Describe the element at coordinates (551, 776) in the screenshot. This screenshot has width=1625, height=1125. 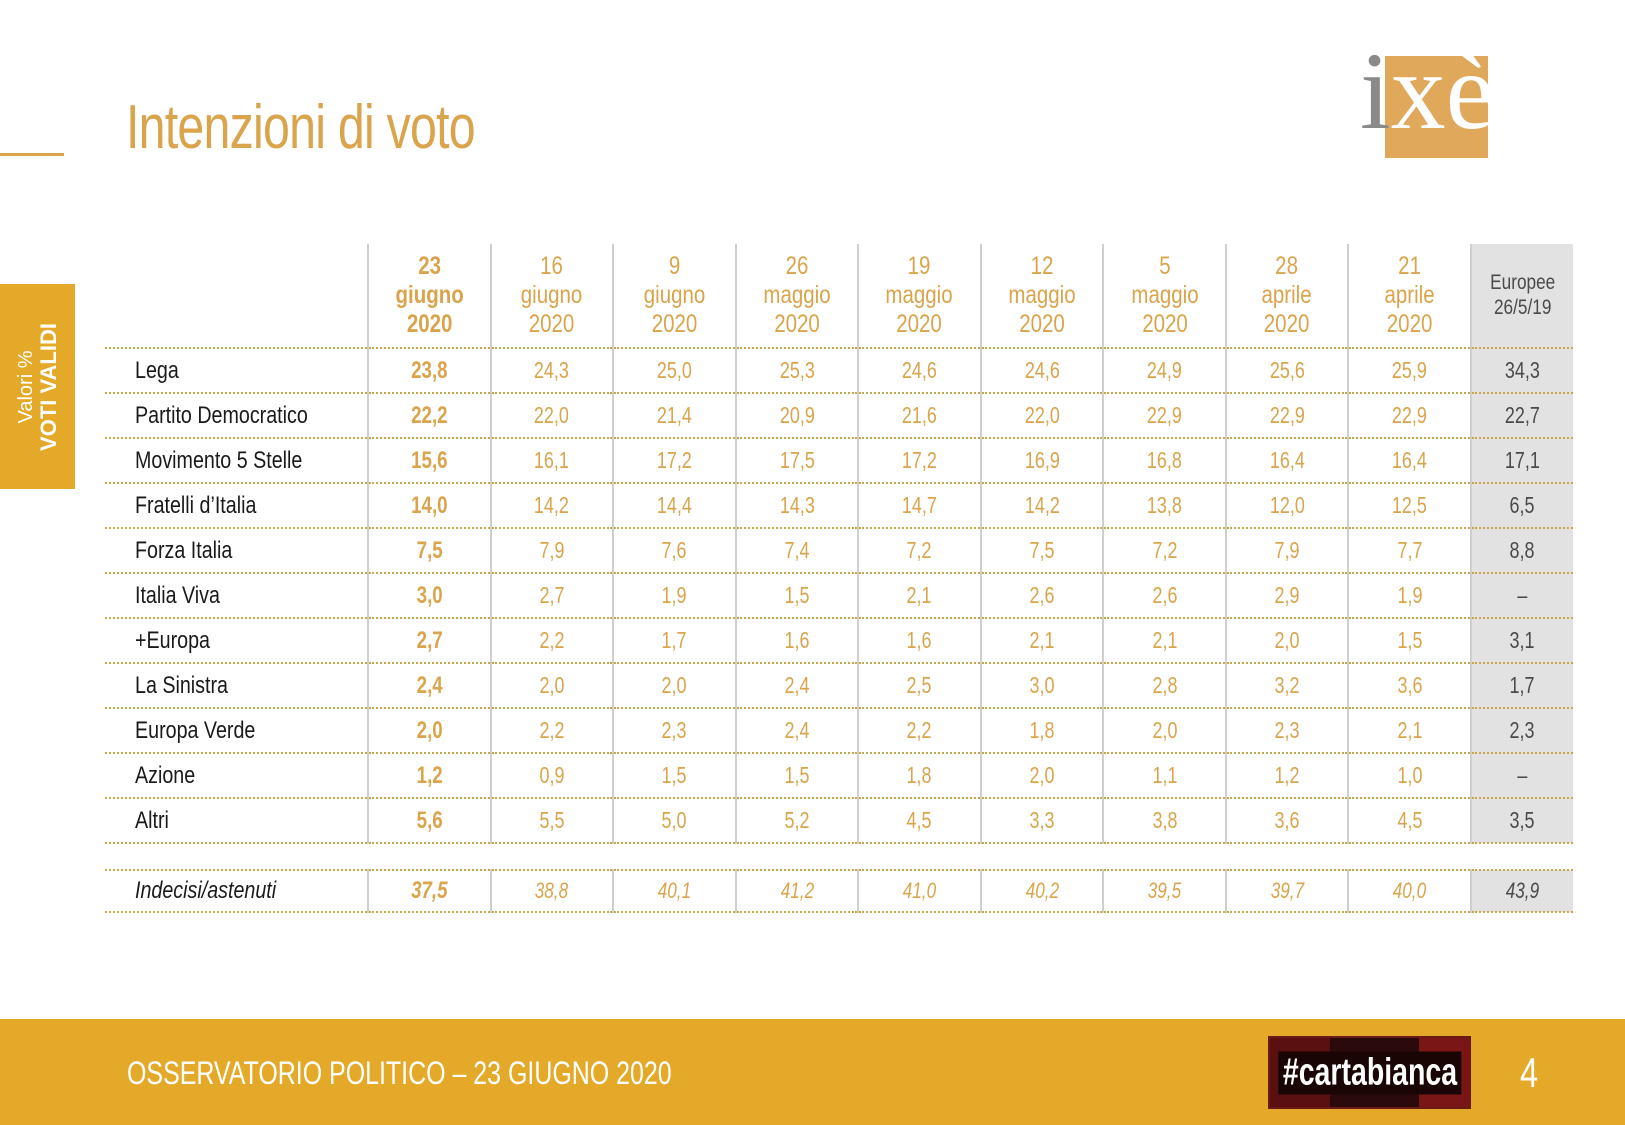
I see `value-cell: 0,9` at that location.